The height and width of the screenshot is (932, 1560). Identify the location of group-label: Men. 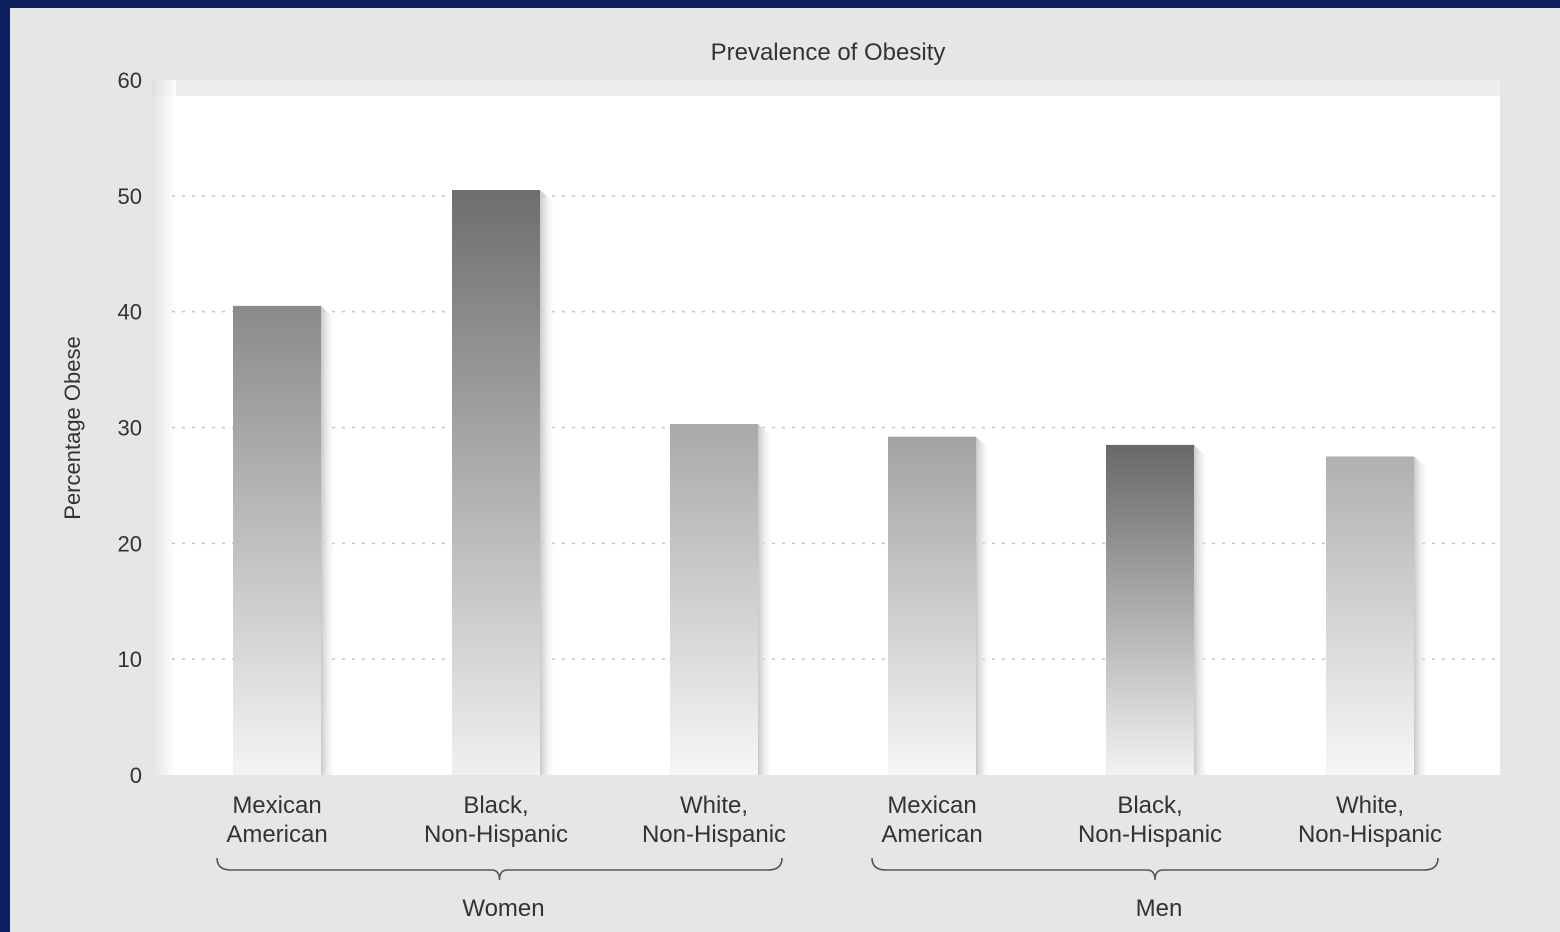
(1159, 908).